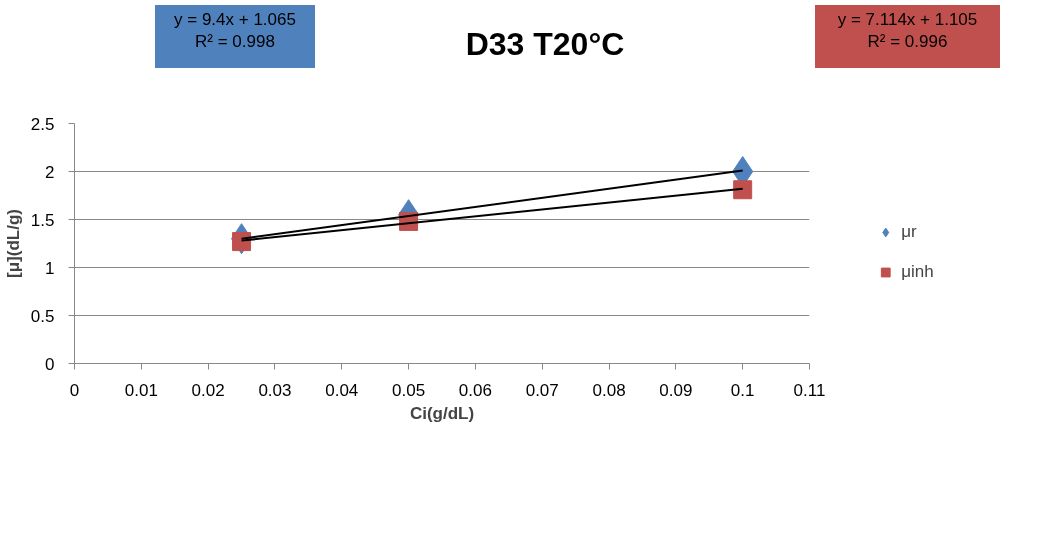 The width and height of the screenshot is (1043, 557). What do you see at coordinates (235, 19) in the screenshot?
I see `text: y = 9.4x + 1.065` at bounding box center [235, 19].